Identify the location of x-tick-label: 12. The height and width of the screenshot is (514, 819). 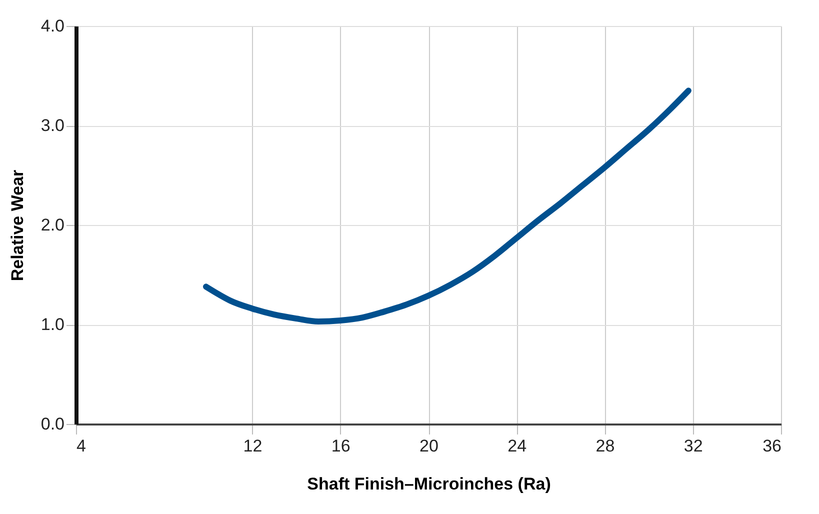
(252, 446).